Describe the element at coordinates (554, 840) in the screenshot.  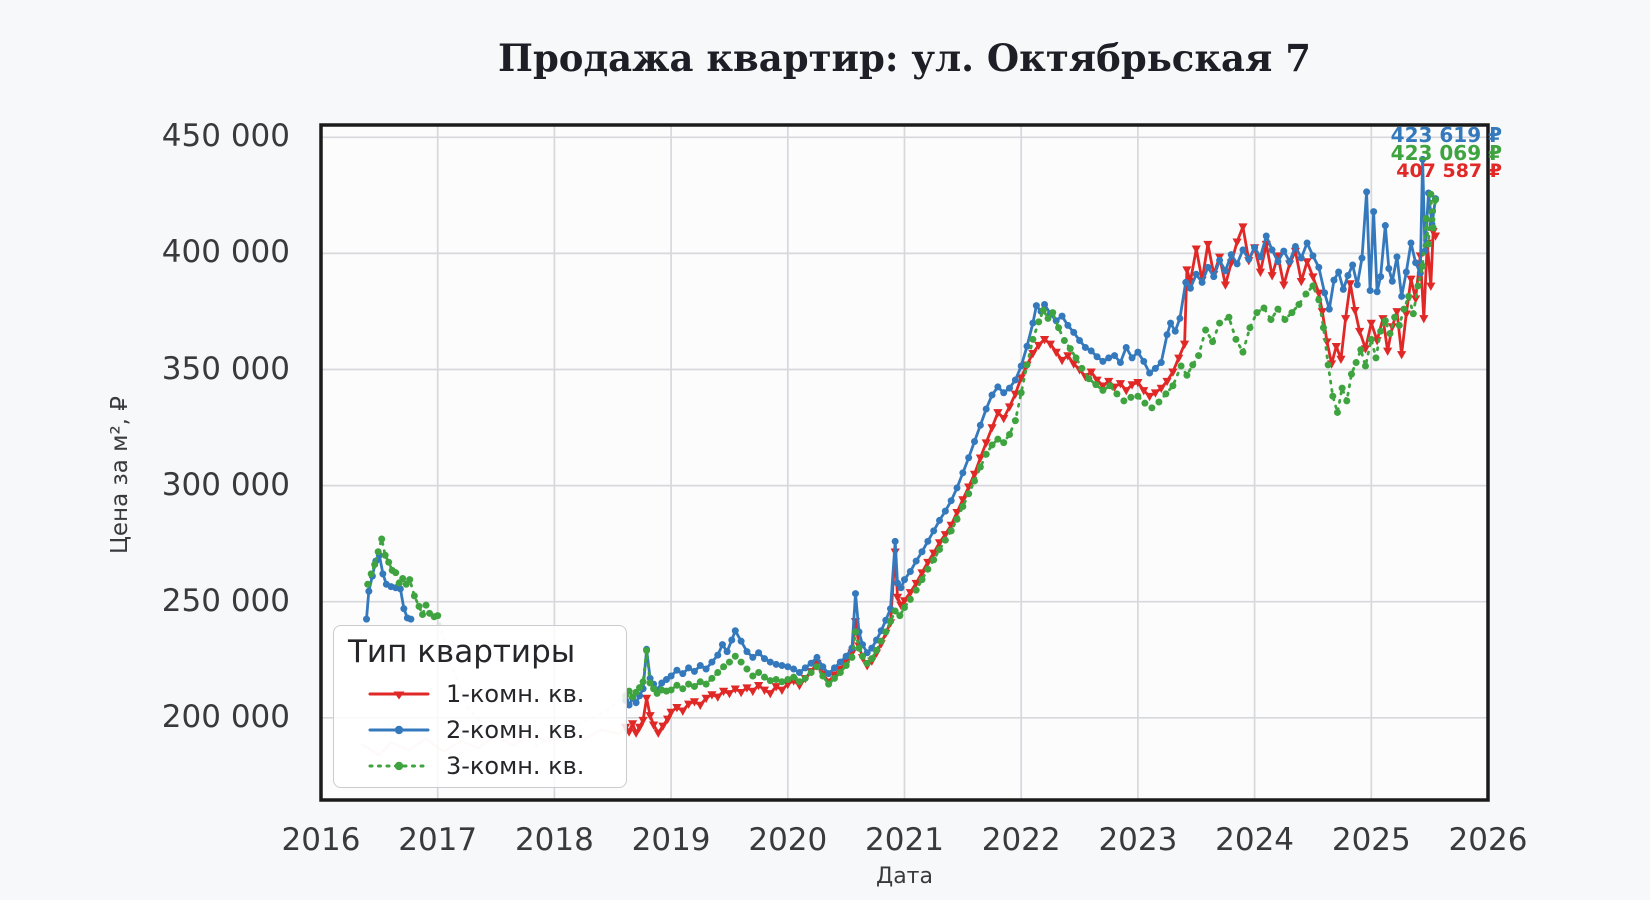
I see `x-tick-label: 2018` at that location.